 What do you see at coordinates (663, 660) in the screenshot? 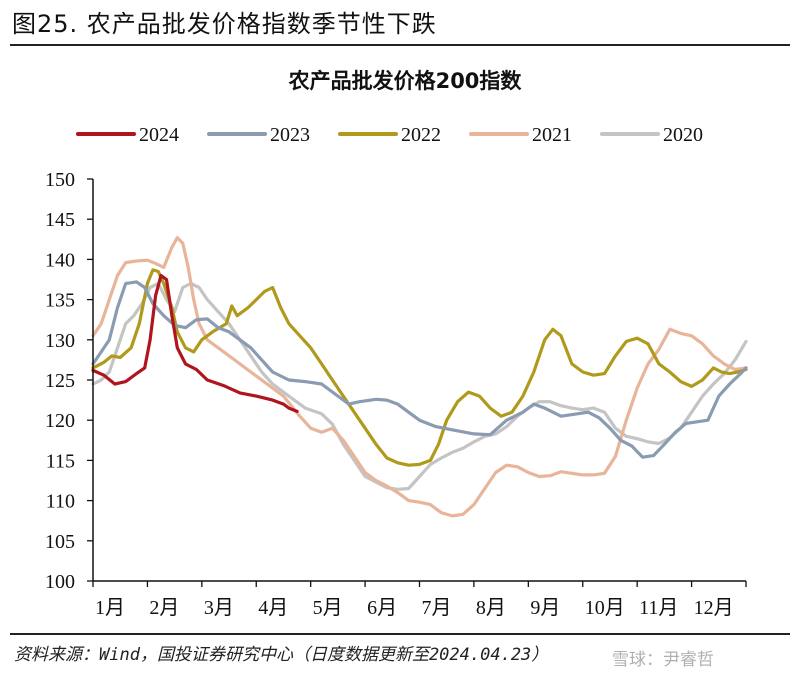
I see `watermark: 雪球：尹睿哲` at bounding box center [663, 660].